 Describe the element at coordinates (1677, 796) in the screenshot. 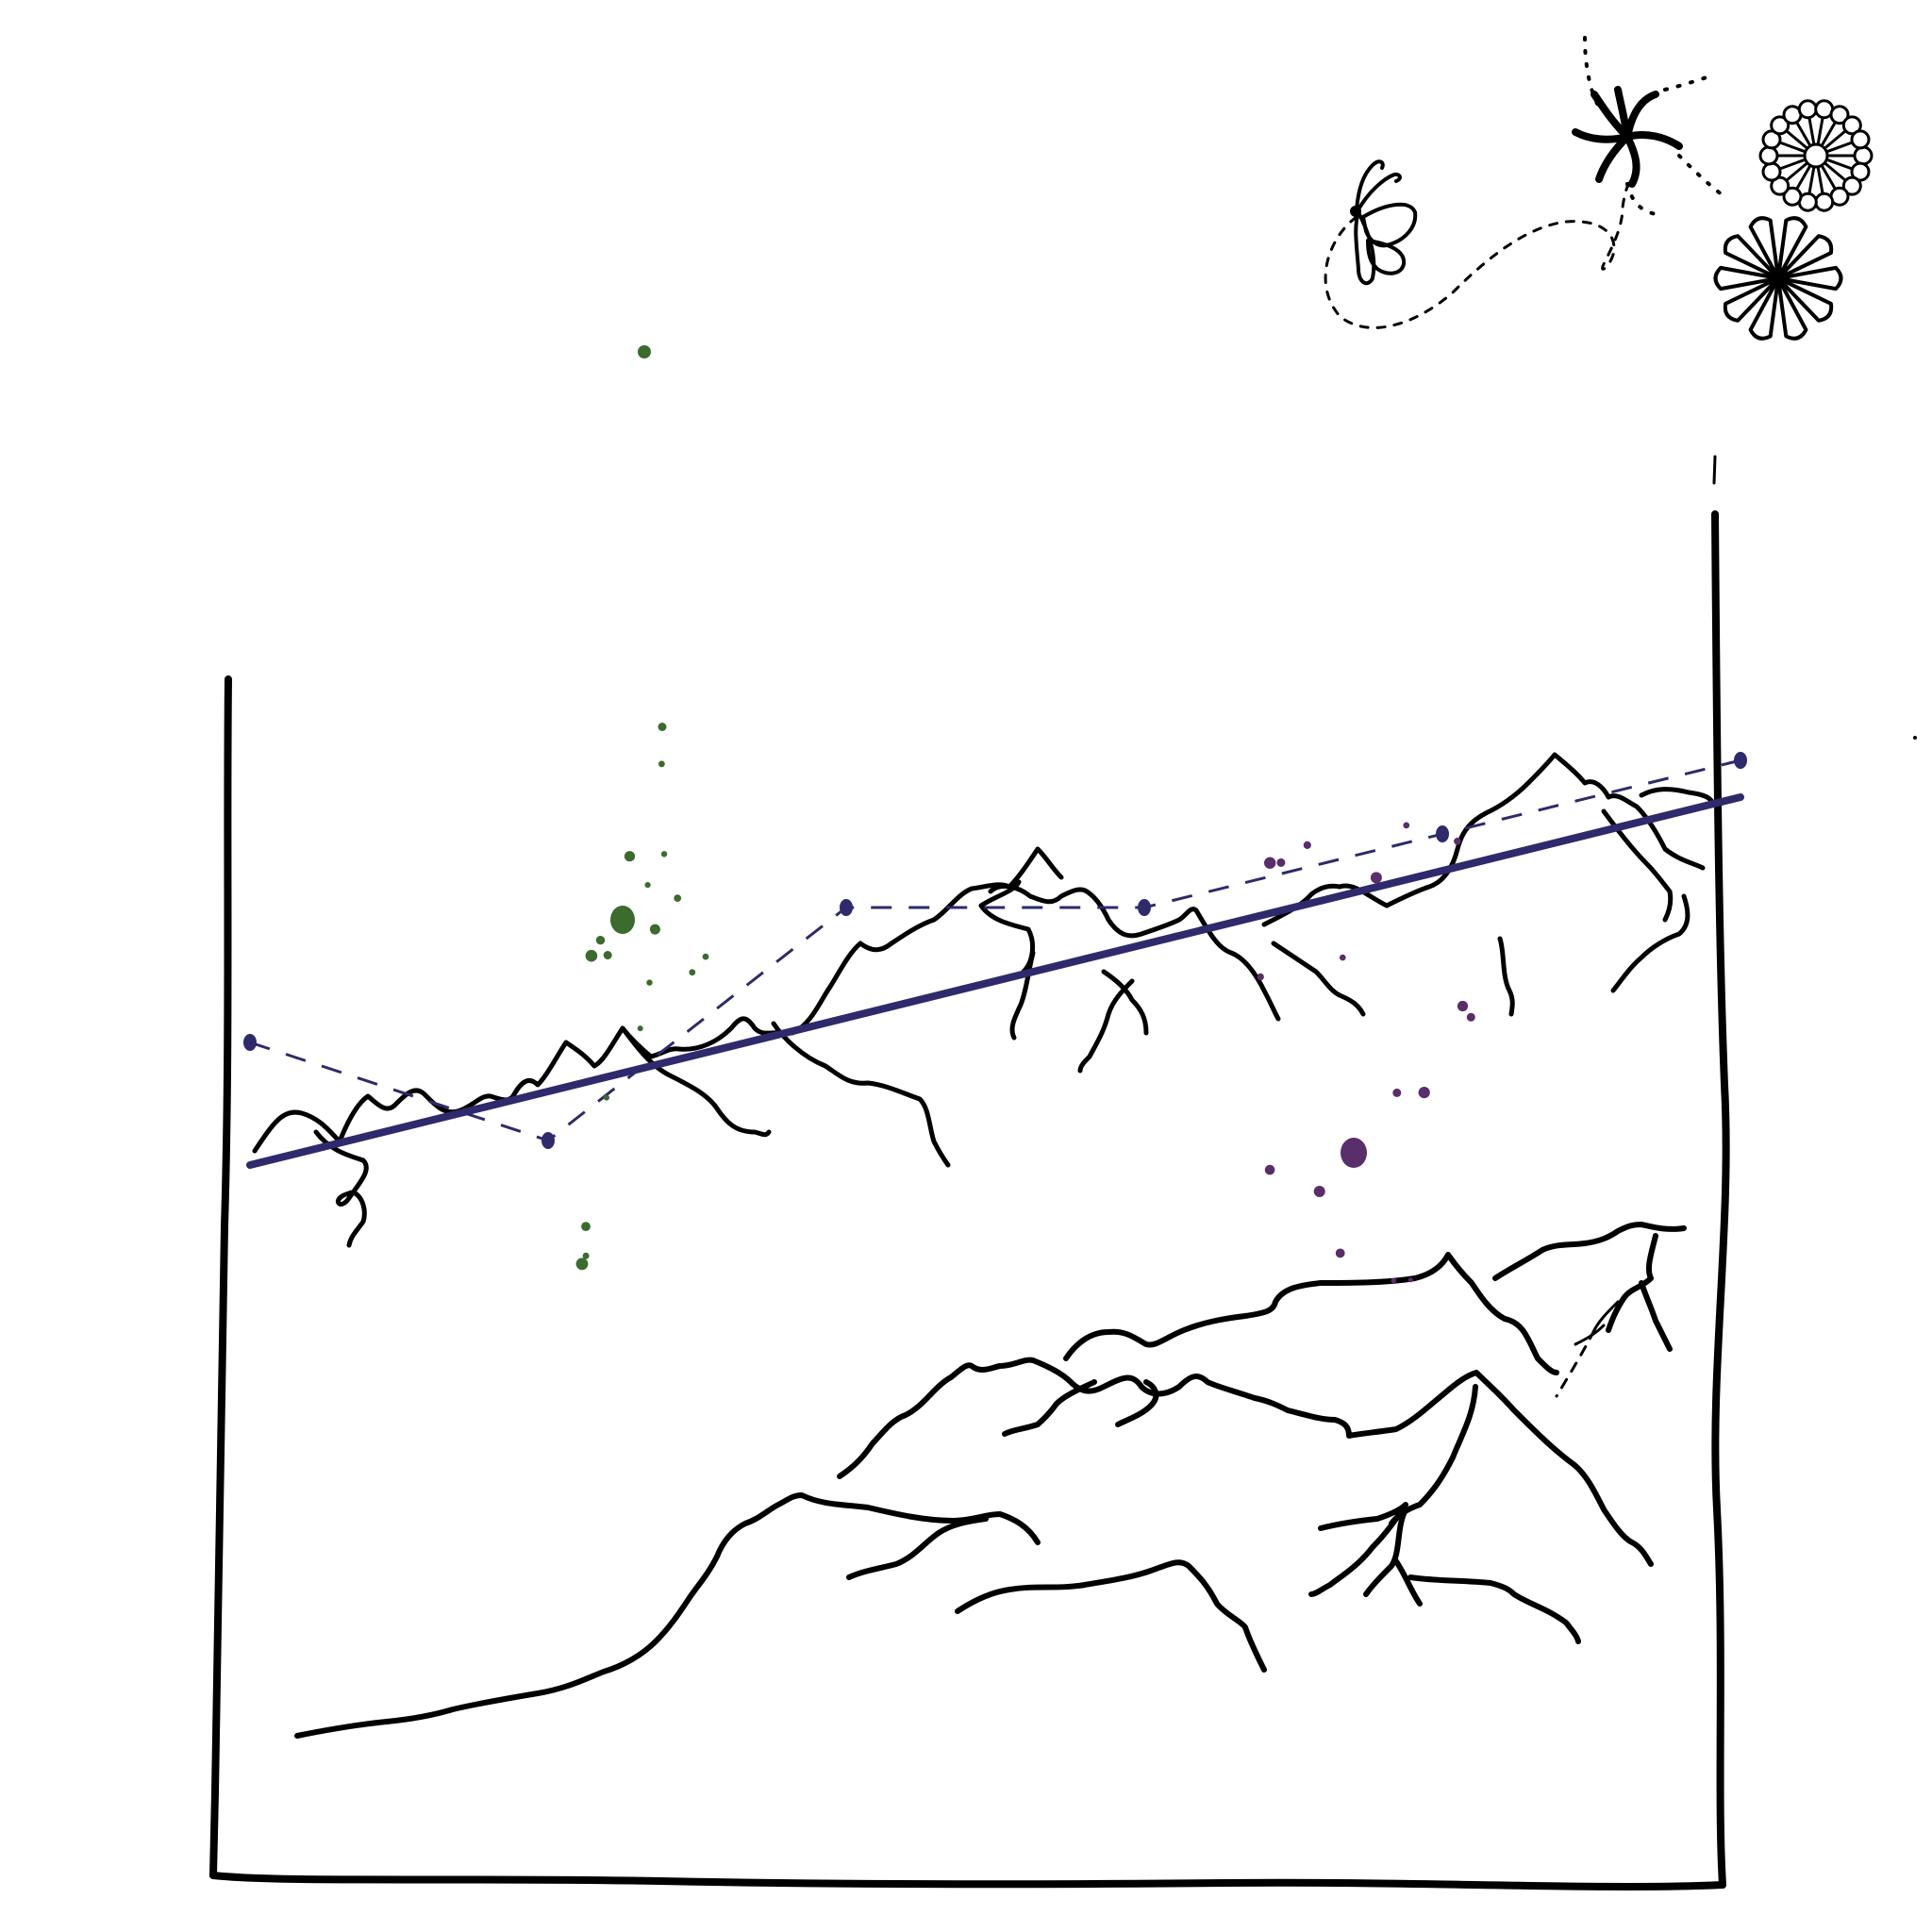

I see `upper-ridge-right-top` at that location.